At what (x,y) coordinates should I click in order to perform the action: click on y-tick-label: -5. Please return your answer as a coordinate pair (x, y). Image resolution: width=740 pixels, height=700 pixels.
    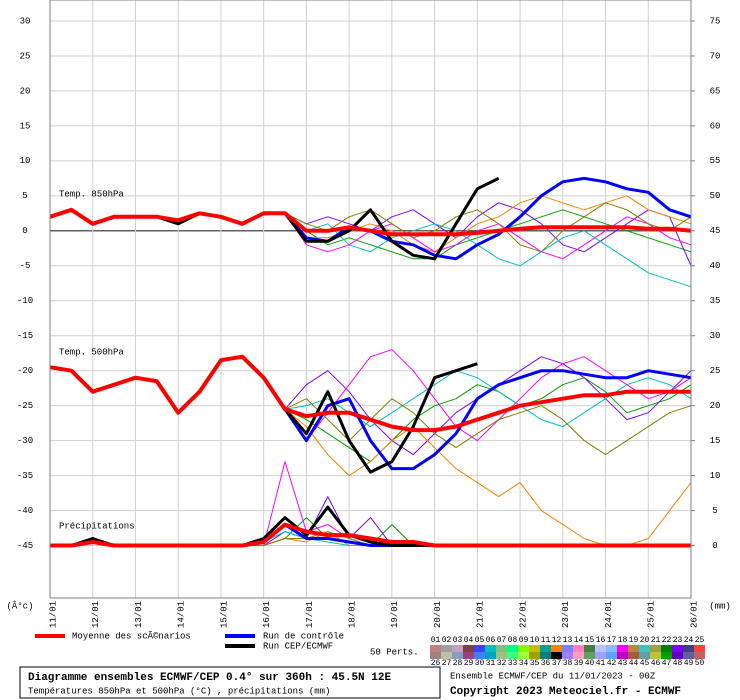
    Looking at the image, I should click on (25, 266).